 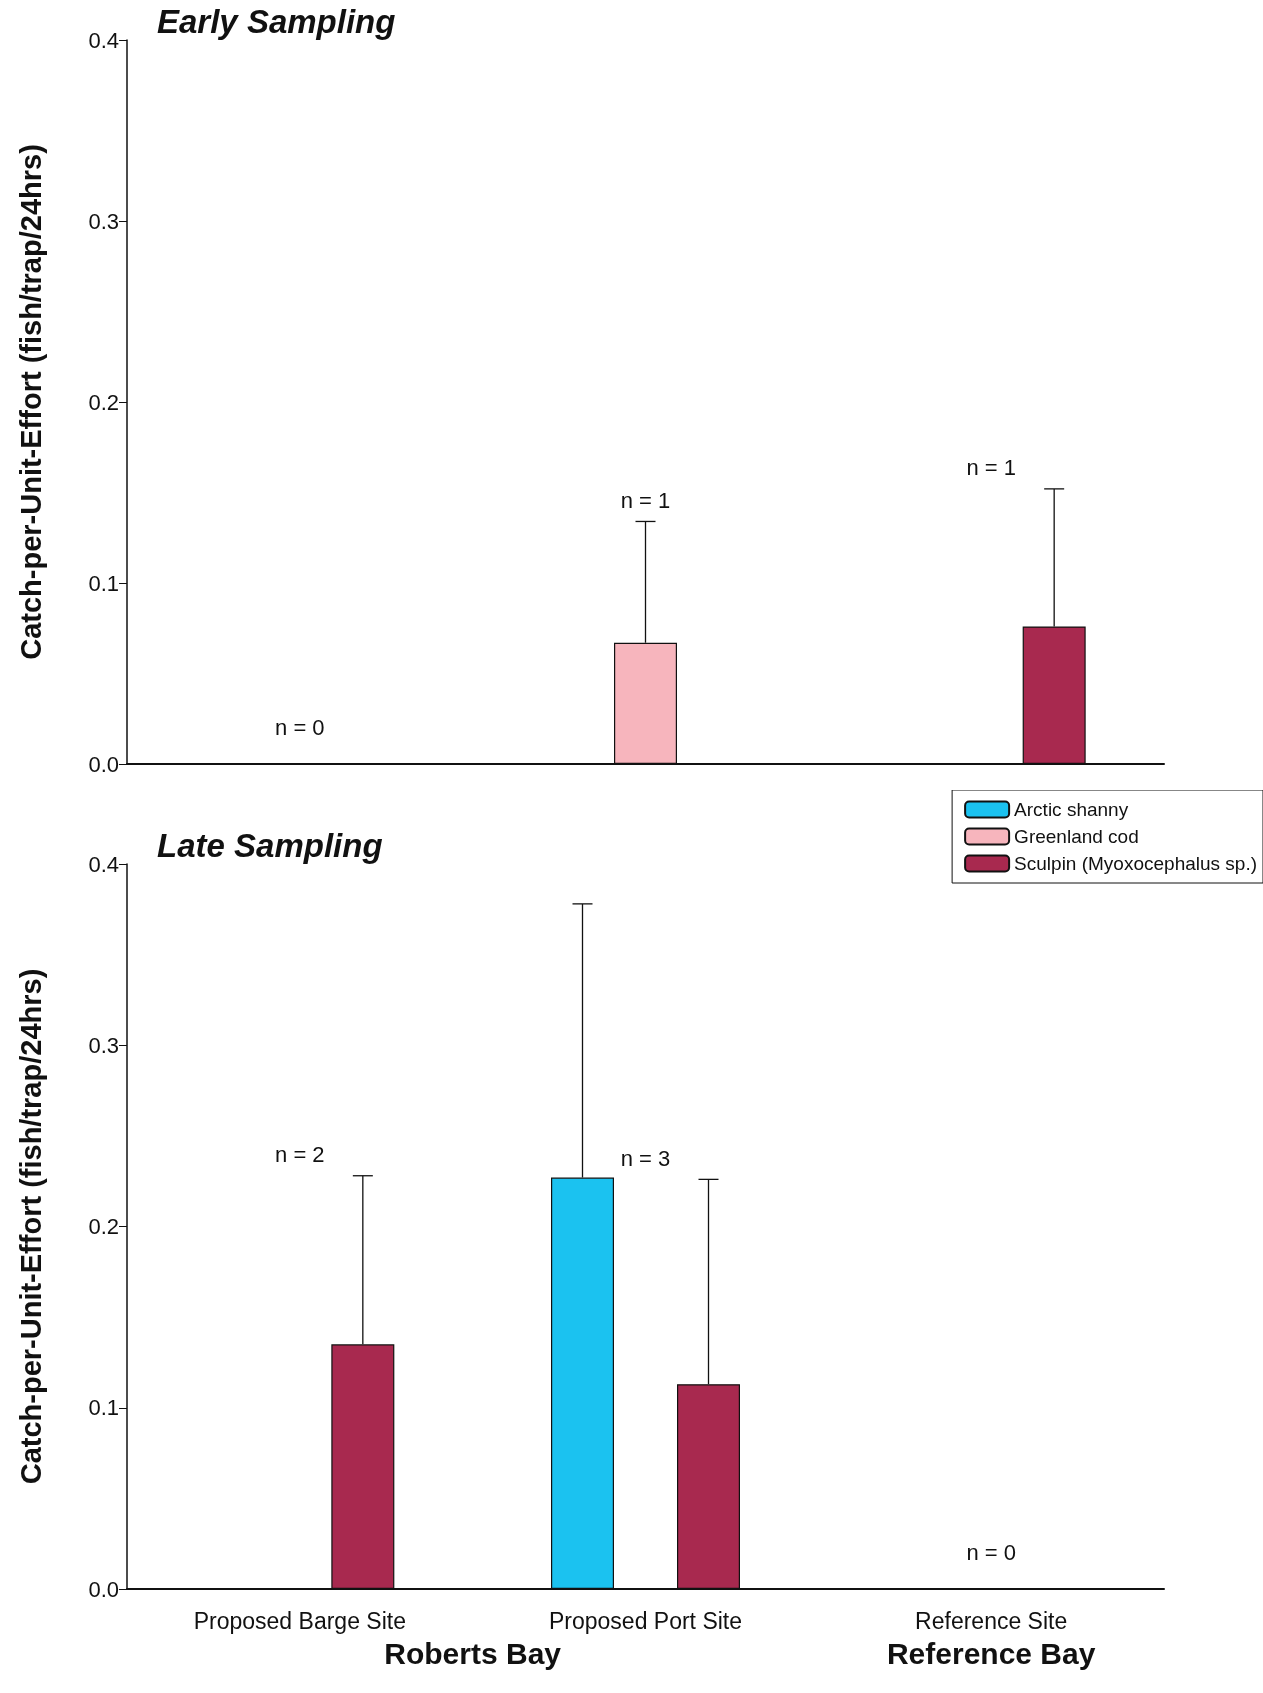 I want to click on chart-title: Late Sampling, so click(x=270, y=845).